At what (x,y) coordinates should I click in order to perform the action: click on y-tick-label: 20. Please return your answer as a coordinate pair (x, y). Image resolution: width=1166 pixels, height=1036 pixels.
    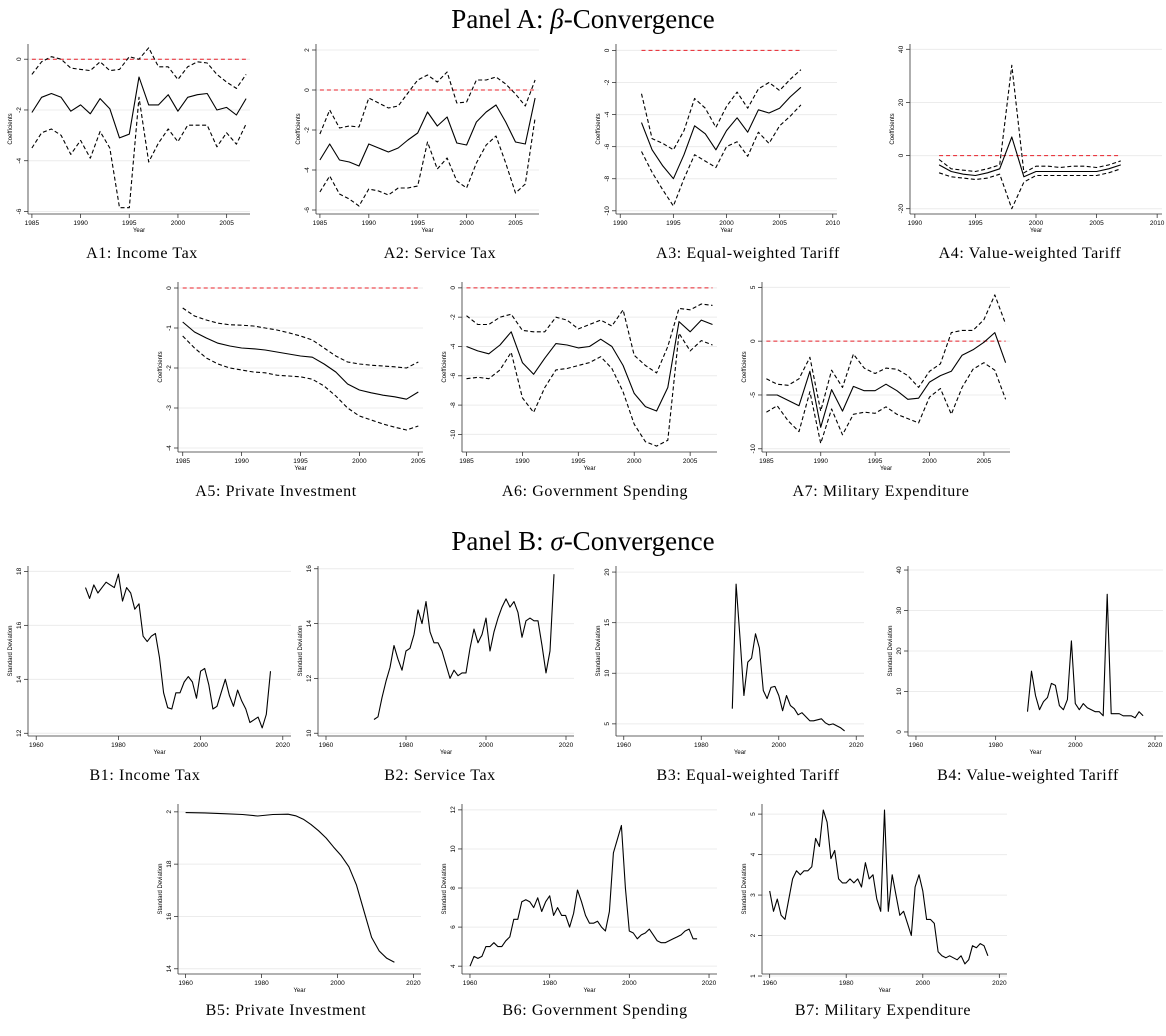
    Looking at the image, I should click on (607, 572).